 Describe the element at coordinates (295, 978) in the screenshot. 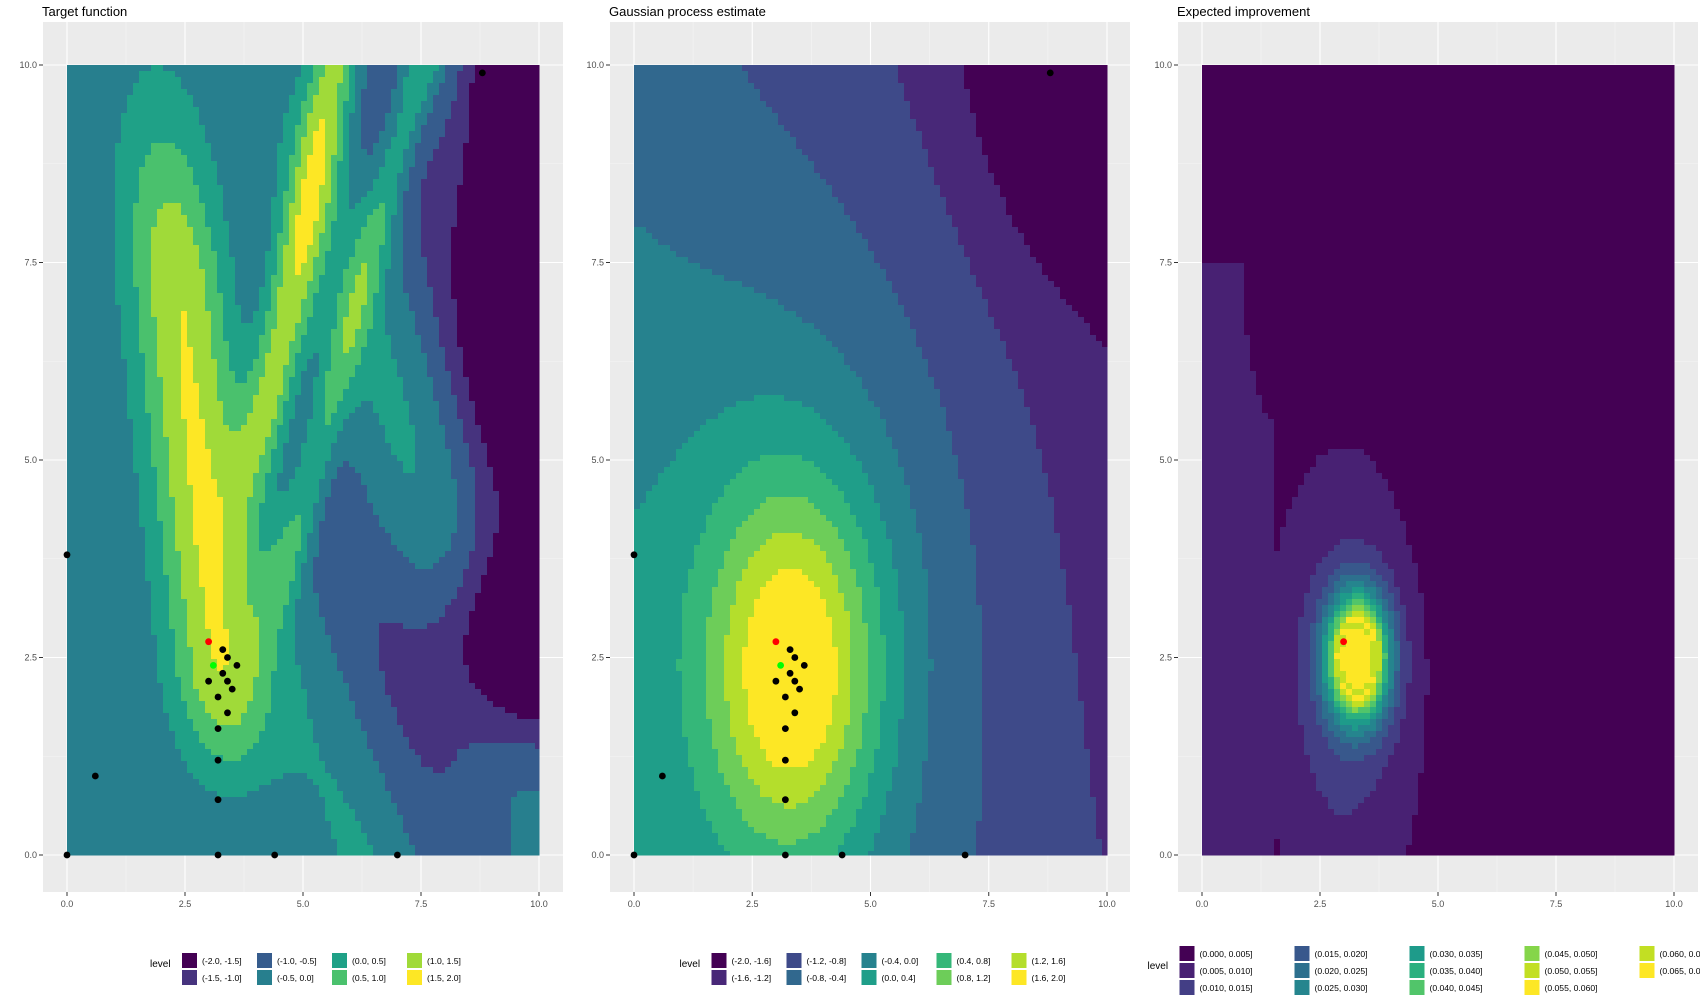

I see `legend-label: (-0.5, 0.0]` at that location.